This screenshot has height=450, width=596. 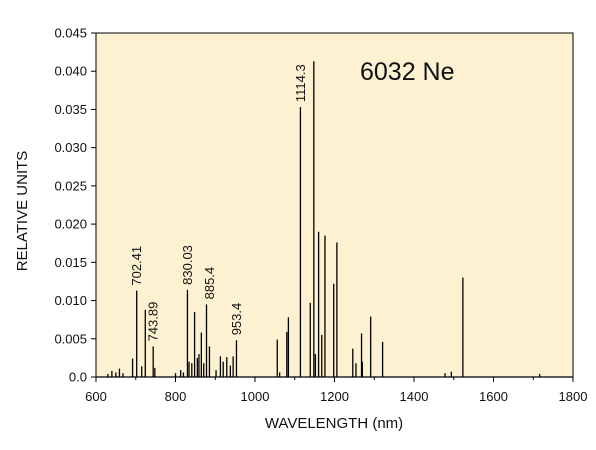 What do you see at coordinates (334, 423) in the screenshot?
I see `x-axis-title: WAVELENGTH (nm)` at bounding box center [334, 423].